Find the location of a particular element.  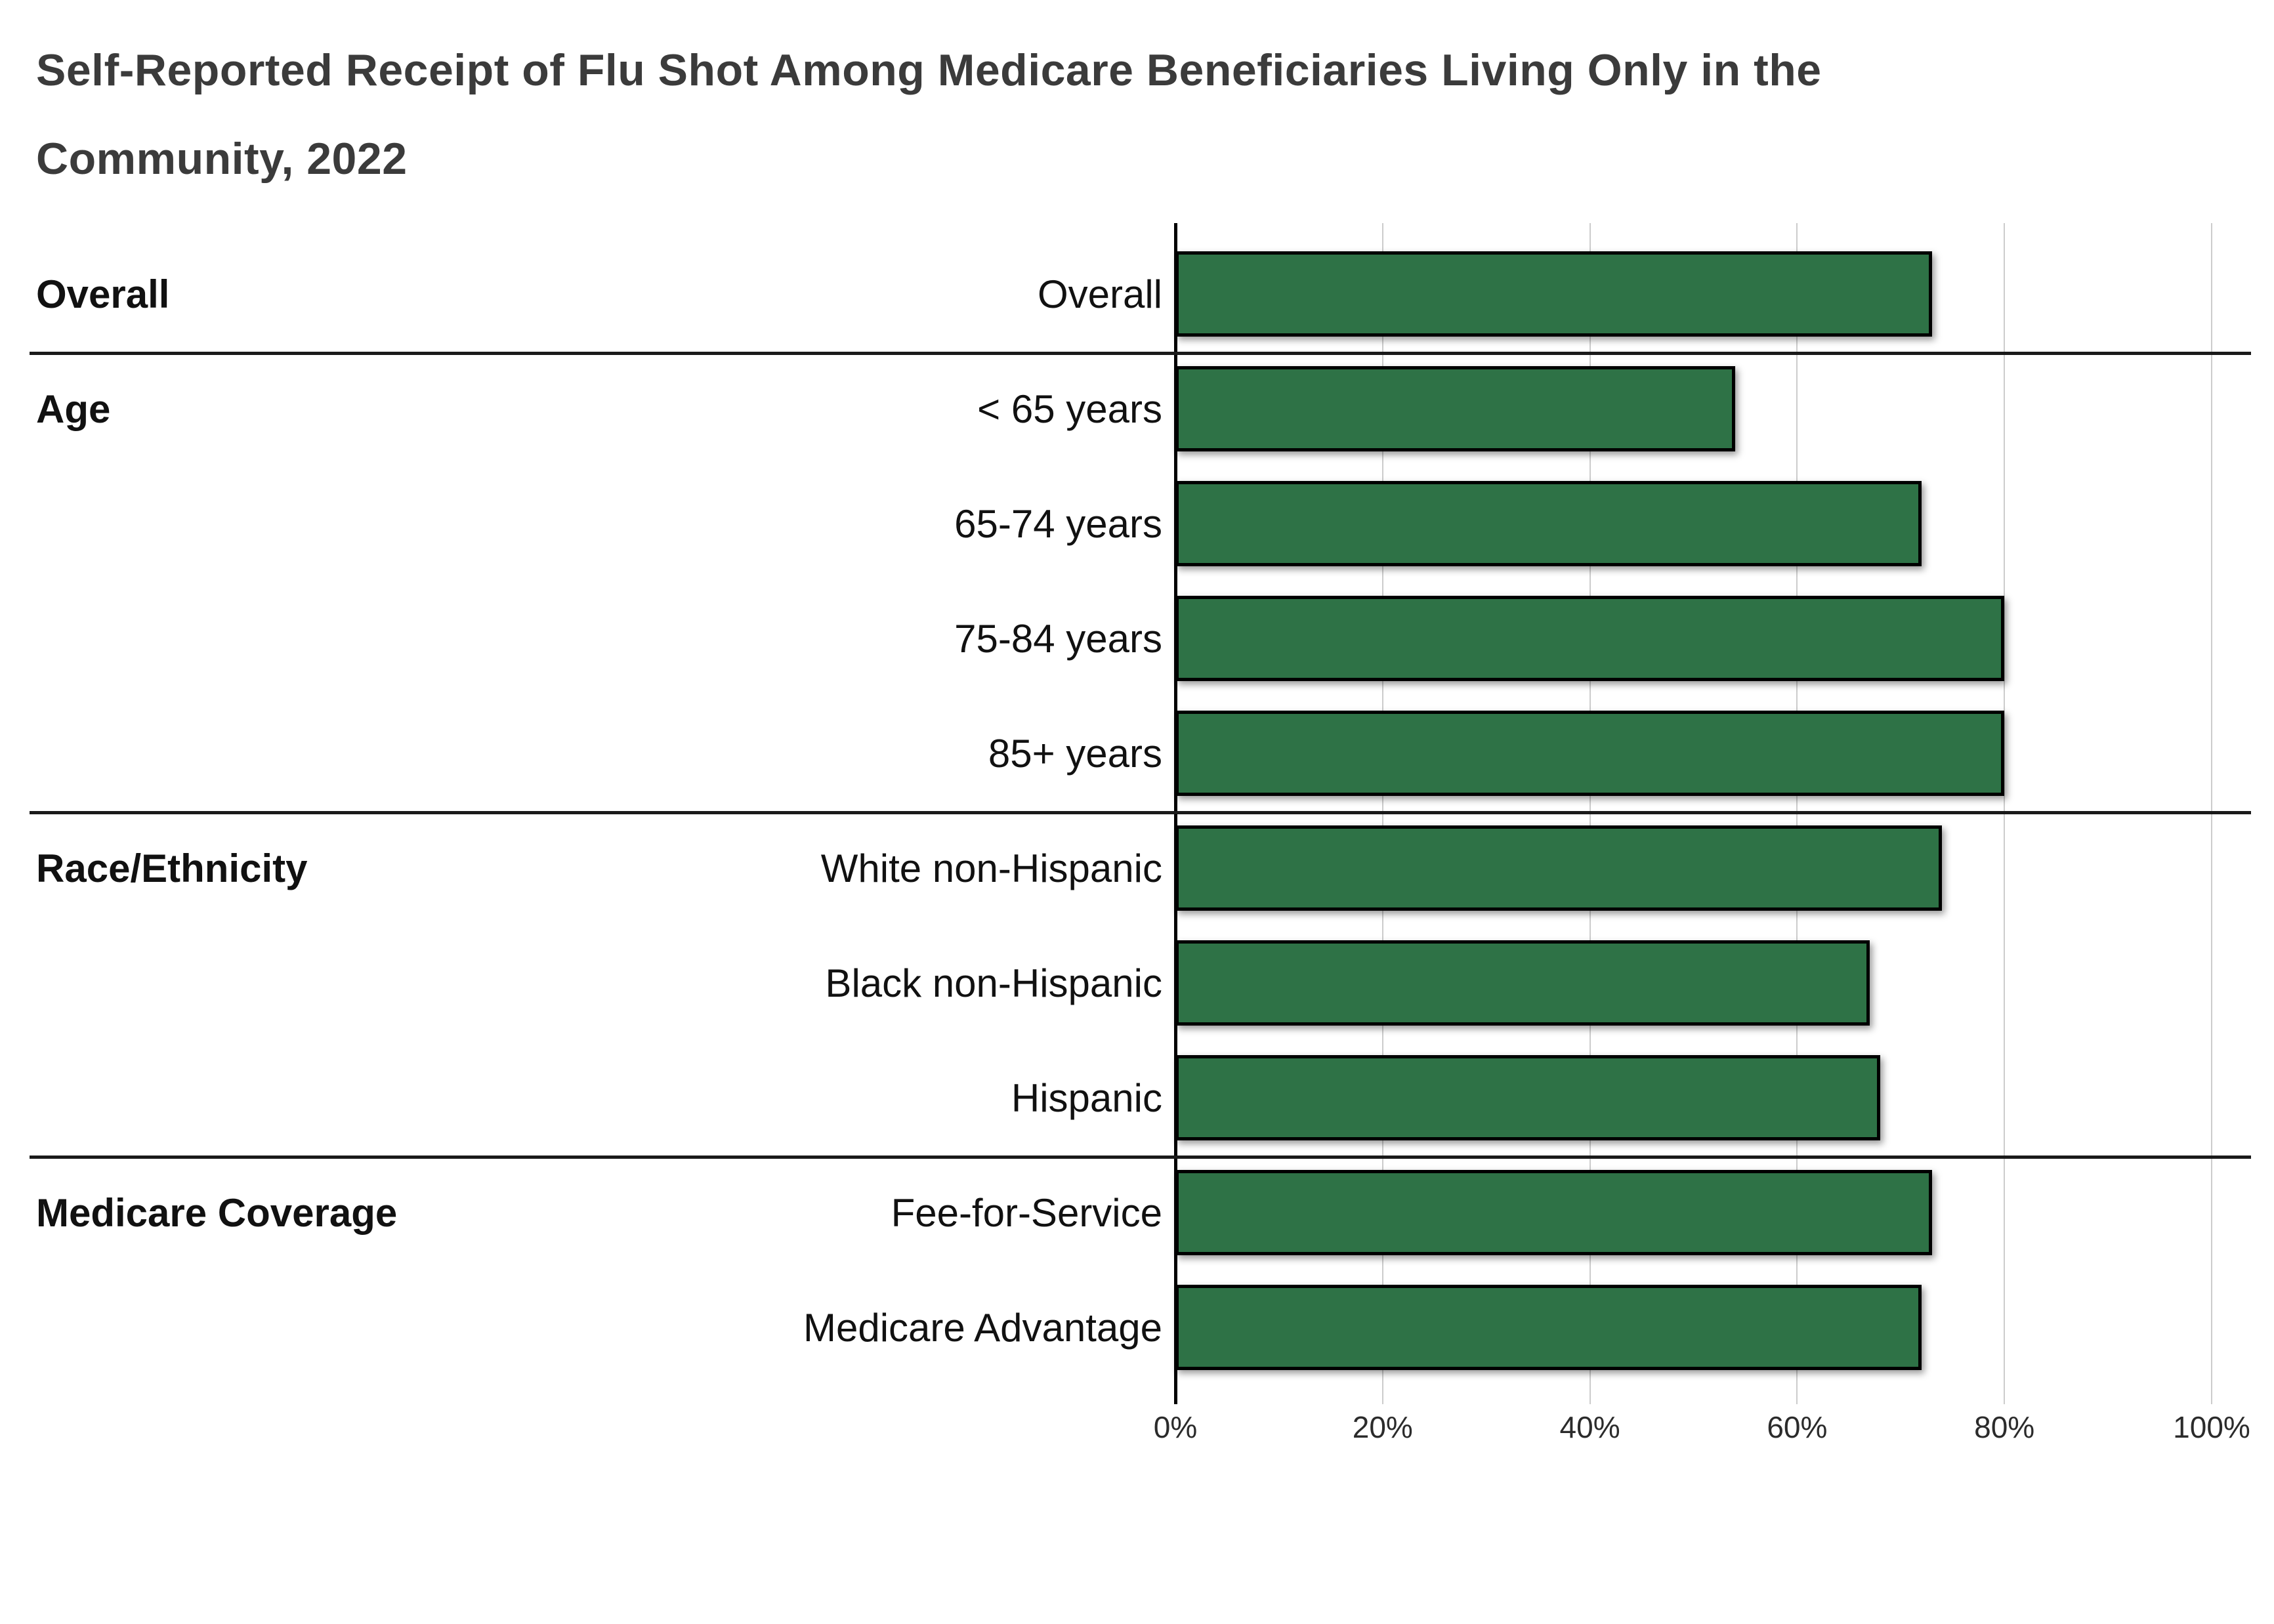

group-label: Overall is located at coordinates (103, 294).